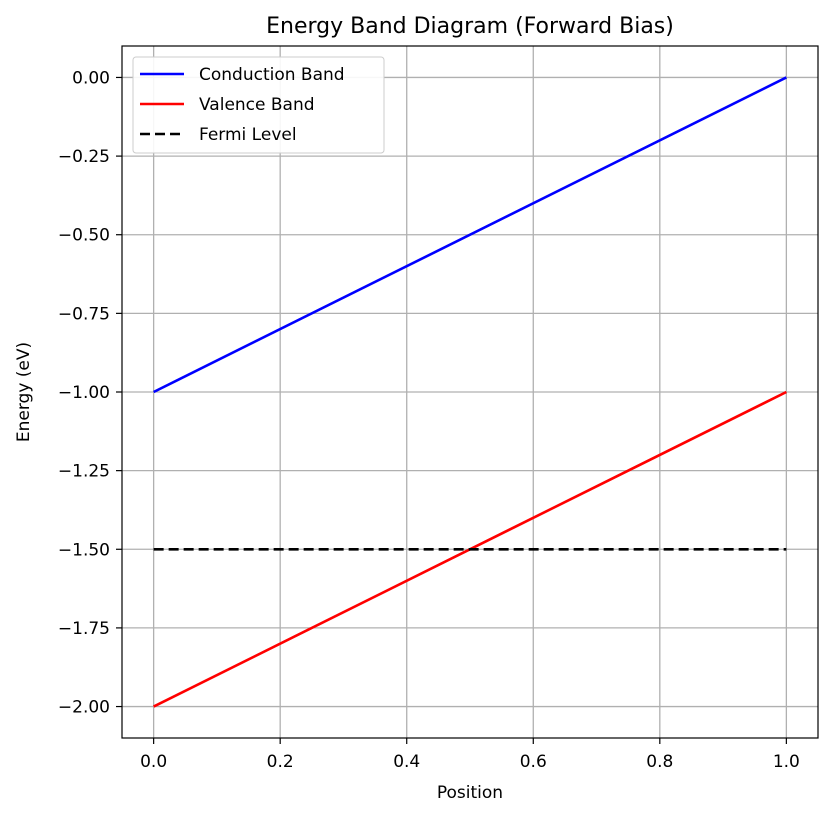  I want to click on y-tick-label-0-25: −0.25, so click(84, 157).